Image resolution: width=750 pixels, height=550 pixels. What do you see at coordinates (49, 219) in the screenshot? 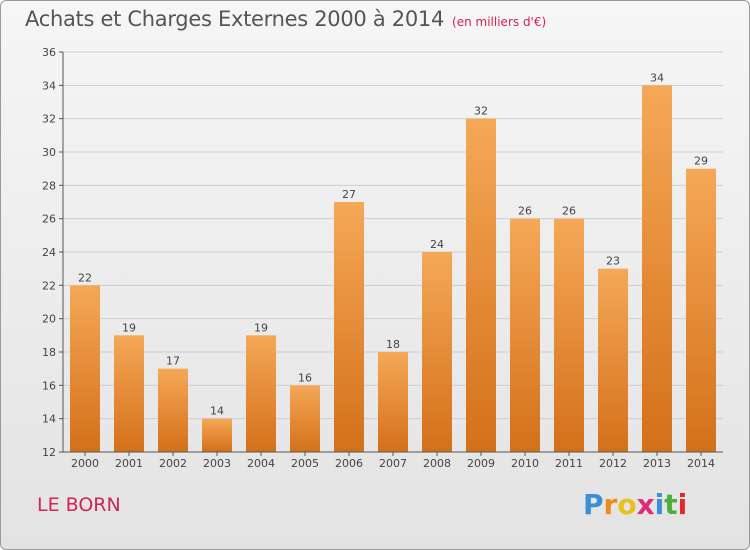
I see `y-tick-label: 26` at bounding box center [49, 219].